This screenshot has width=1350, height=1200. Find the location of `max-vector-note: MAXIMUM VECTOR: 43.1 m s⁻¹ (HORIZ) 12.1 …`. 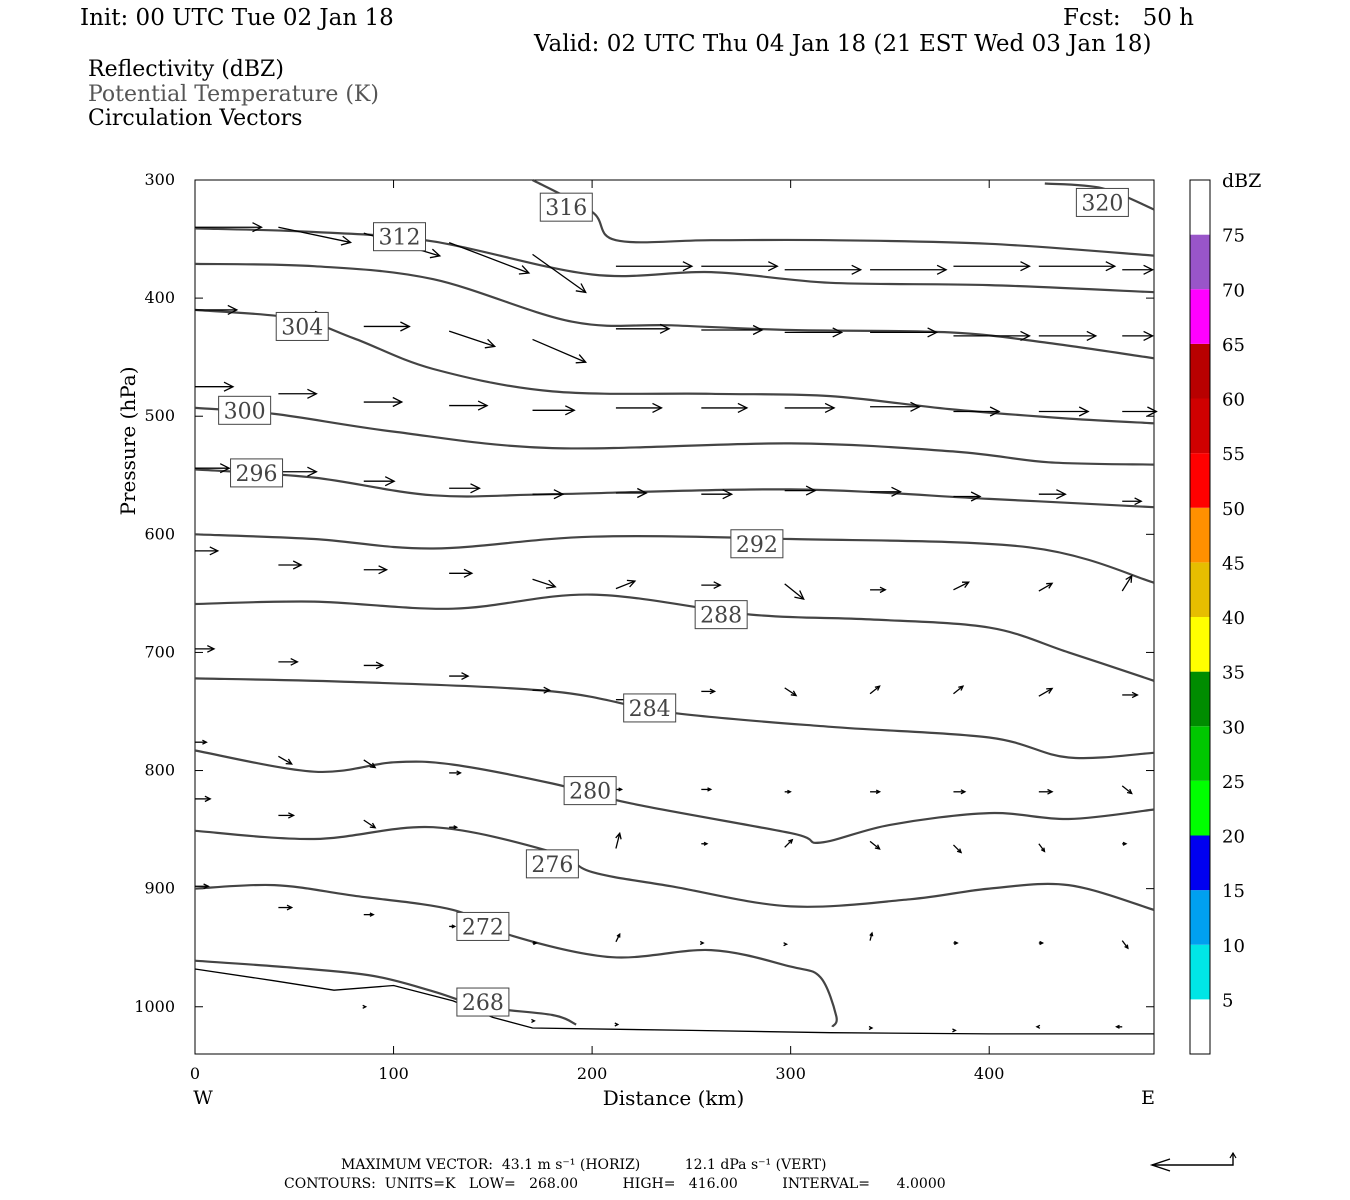

max-vector-note: MAXIMUM VECTOR: 43.1 m s⁻¹ (HORIZ) 12.1 … is located at coordinates (584, 1165).